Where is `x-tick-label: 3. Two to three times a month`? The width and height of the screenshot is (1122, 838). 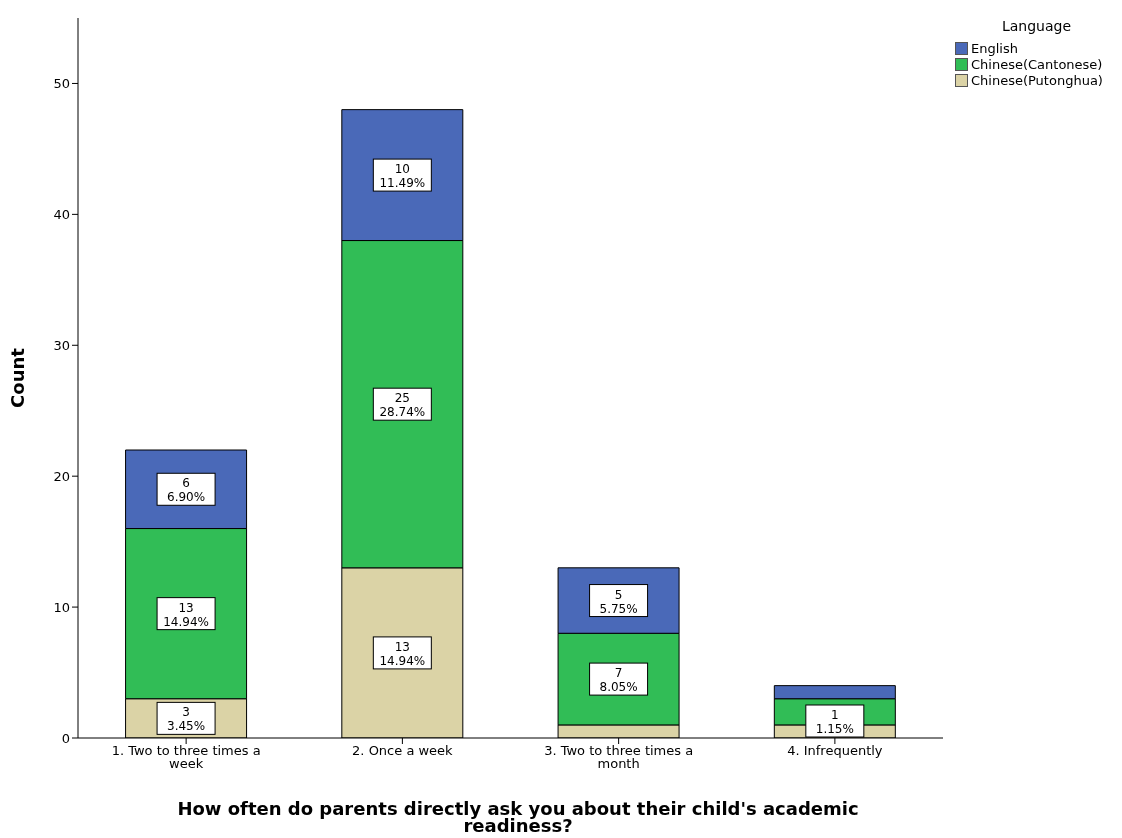 x-tick-label: 3. Two to three times a month is located at coordinates (619, 757).